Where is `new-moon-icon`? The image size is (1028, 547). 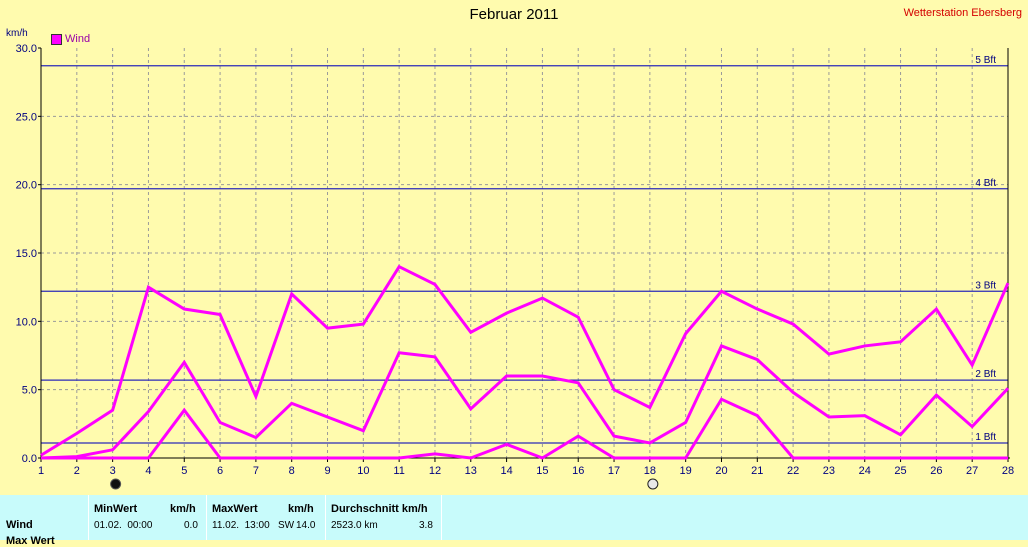 new-moon-icon is located at coordinates (116, 484).